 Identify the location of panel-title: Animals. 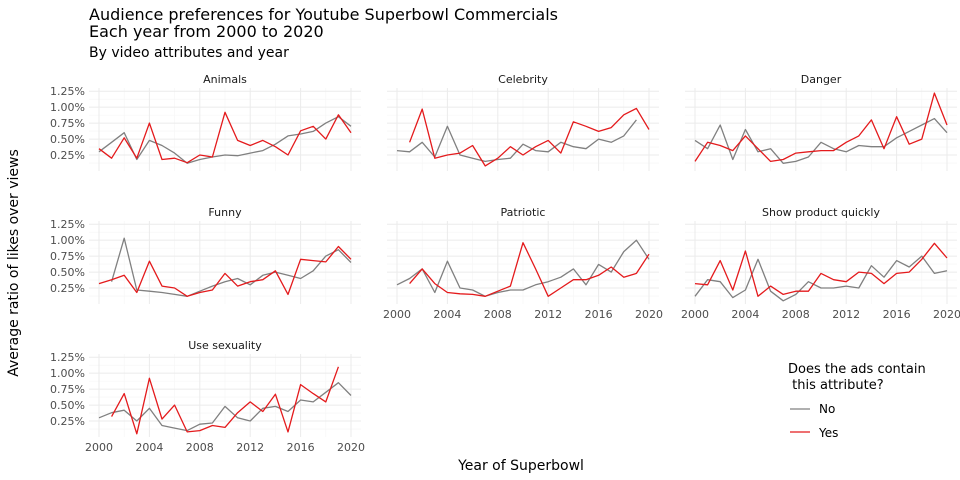
(225, 79).